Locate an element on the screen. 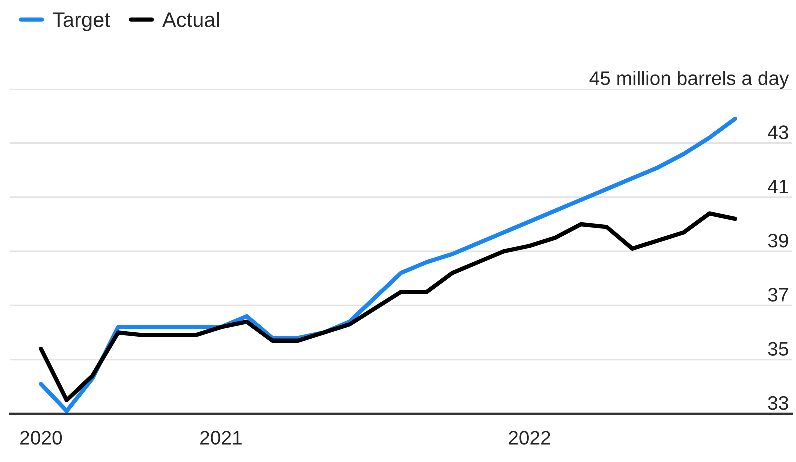 The image size is (796, 462). y-tick-label: 43 is located at coordinates (778, 133).